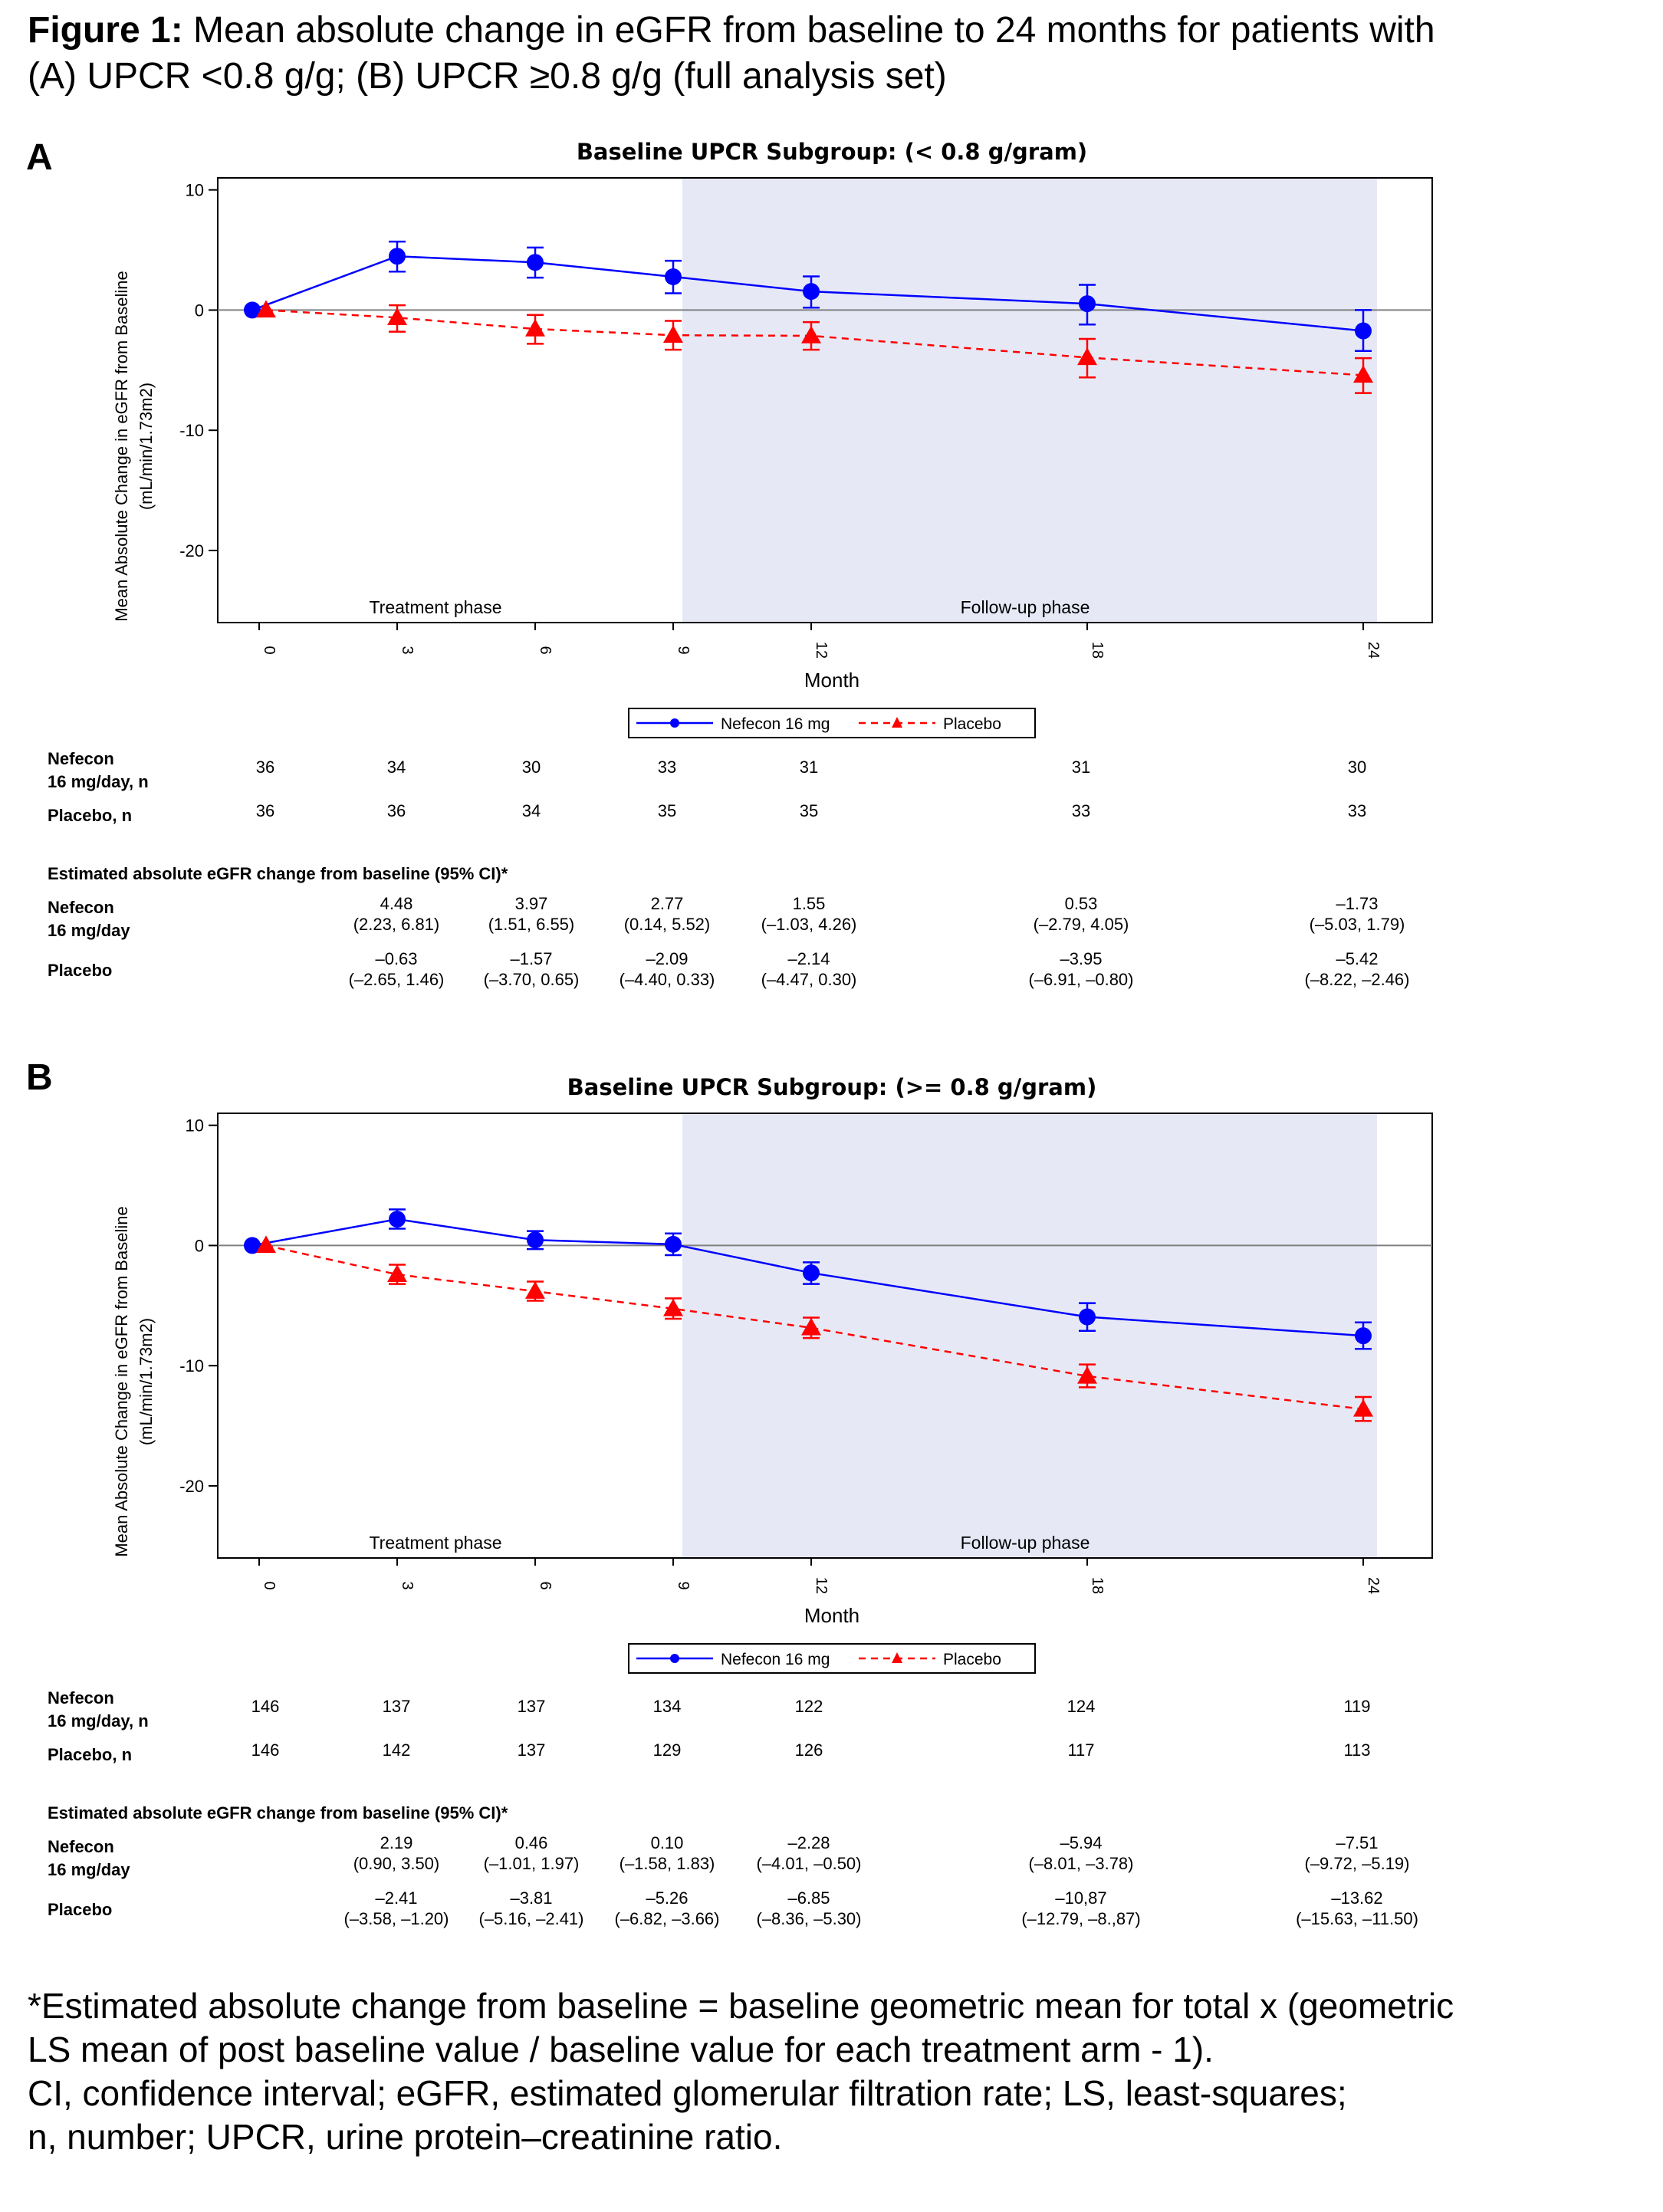  Describe the element at coordinates (667, 1898) in the screenshot. I see `placebo-estimate-cell: –5.26` at that location.